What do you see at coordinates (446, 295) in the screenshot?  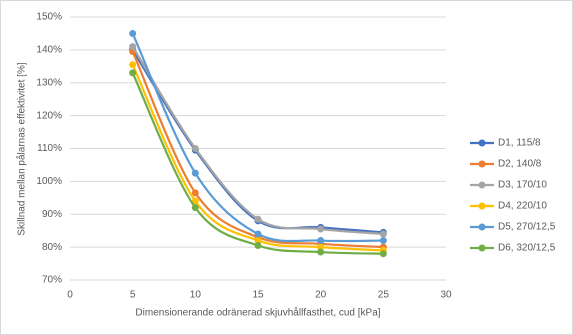 I see `x-tick-label: 30` at bounding box center [446, 295].